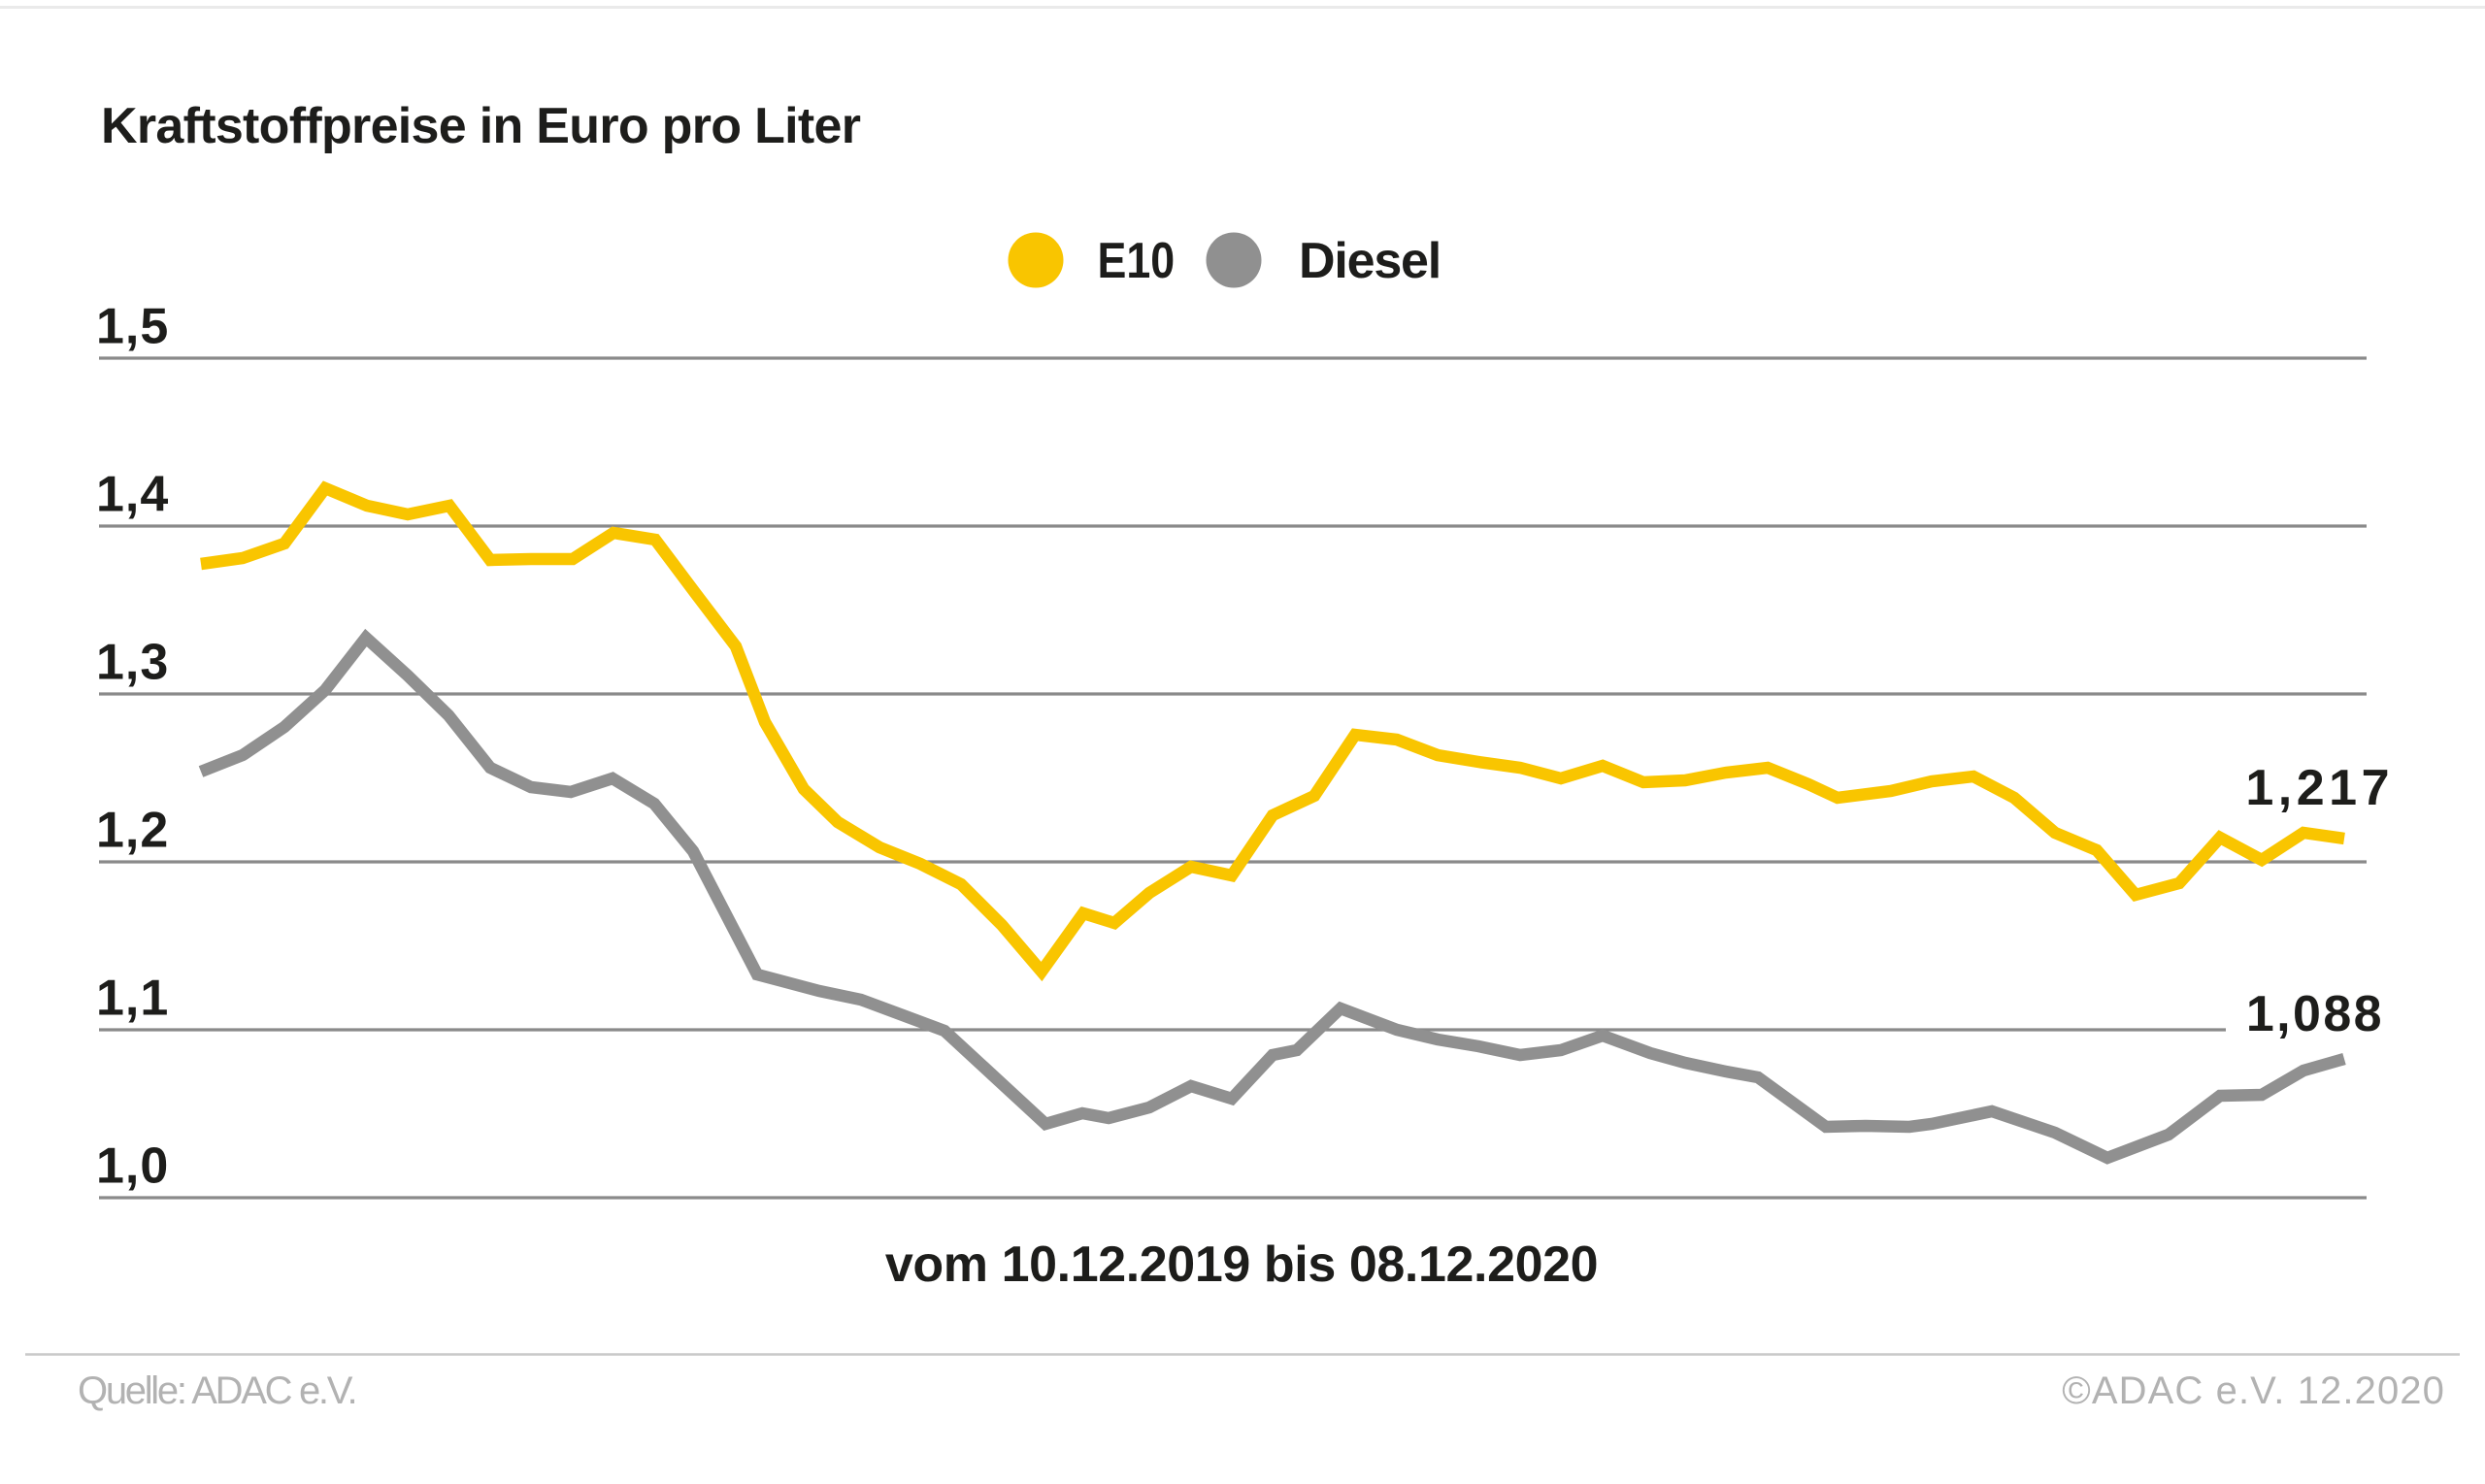 The image size is (2485, 1484). Describe the element at coordinates (2254, 1390) in the screenshot. I see `svg-text: ©ADAC e.V. 12.2020` at that location.